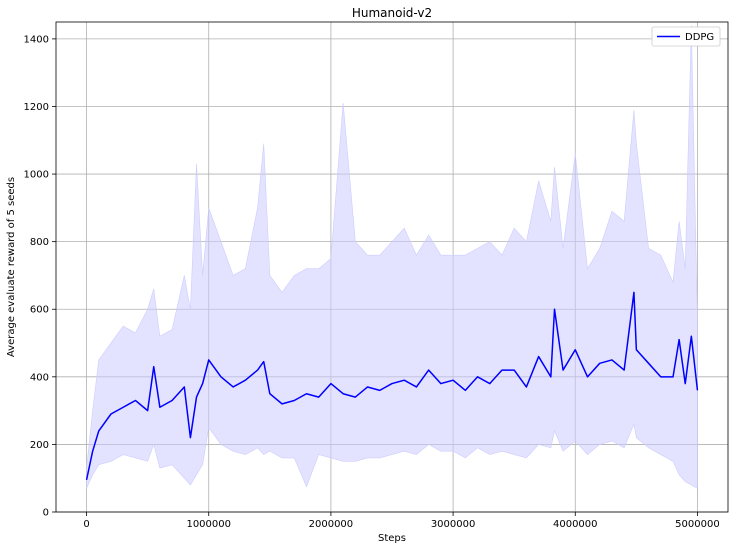 This screenshot has width=733, height=550. I want to click on x-axis: 0 1000000 2000000 3000000 4000000 5000000, so click(401, 521).